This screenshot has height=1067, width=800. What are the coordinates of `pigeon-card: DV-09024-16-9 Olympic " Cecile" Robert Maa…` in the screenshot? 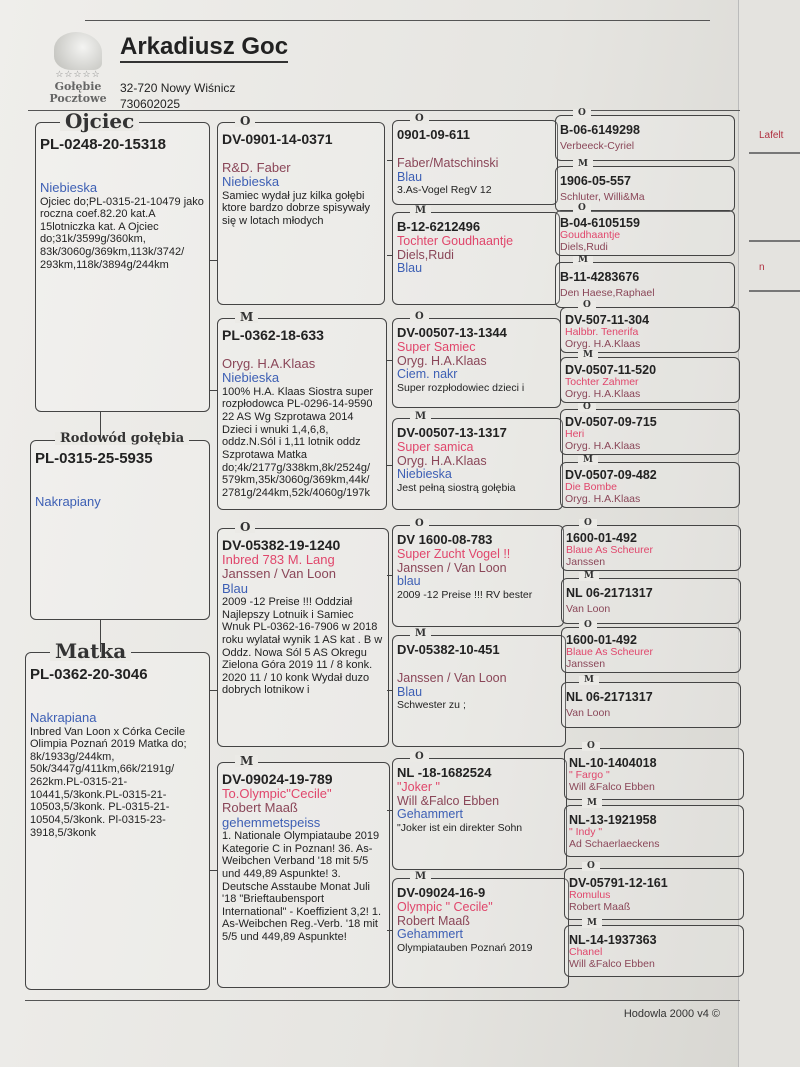 It's located at (480, 933).